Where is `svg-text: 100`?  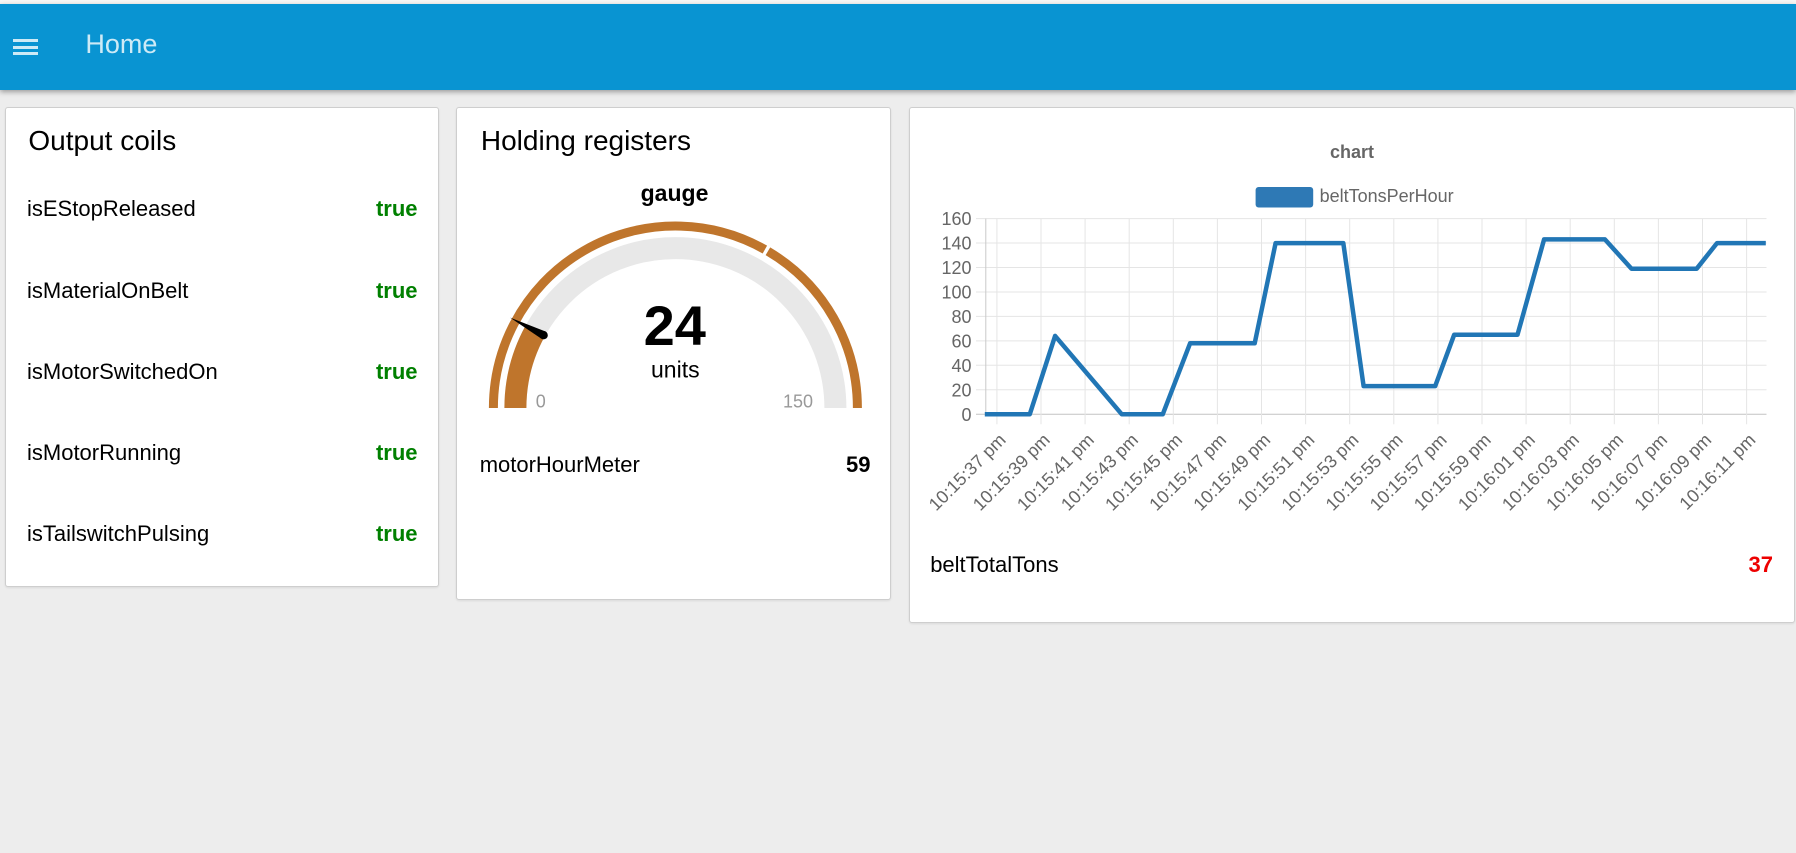 svg-text: 100 is located at coordinates (956, 293).